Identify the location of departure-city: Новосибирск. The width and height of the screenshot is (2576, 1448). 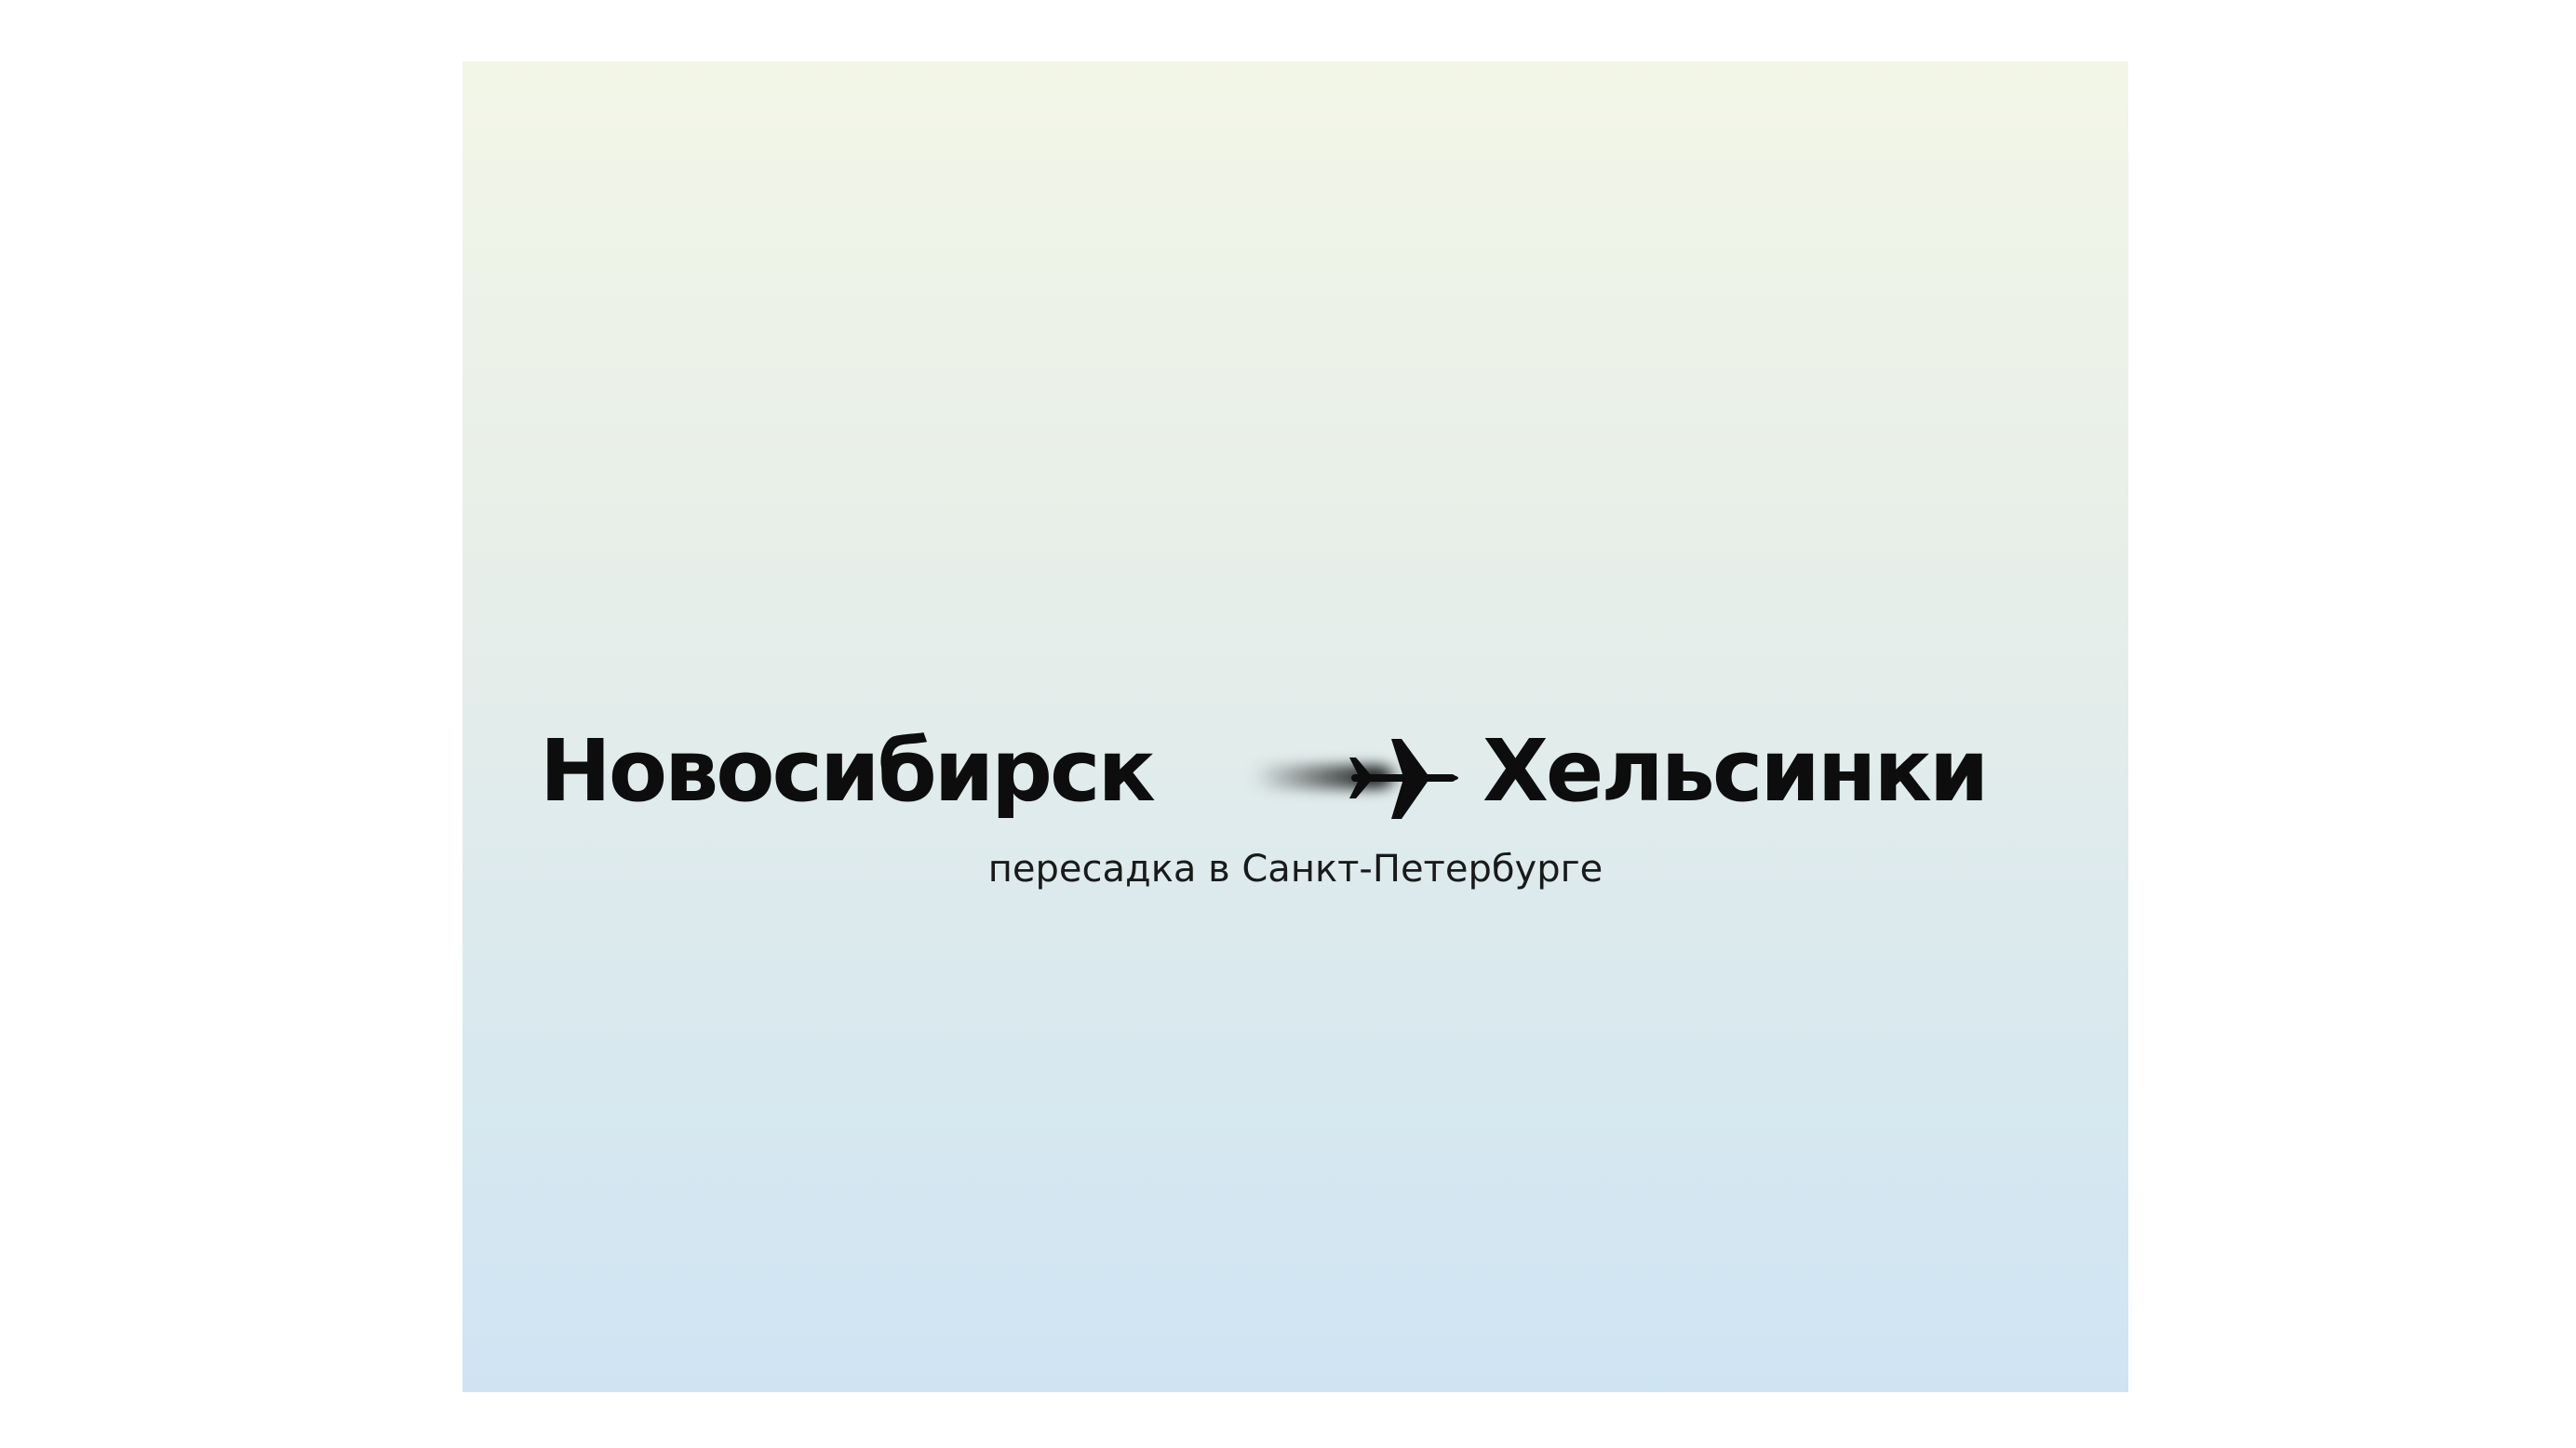
(847, 771).